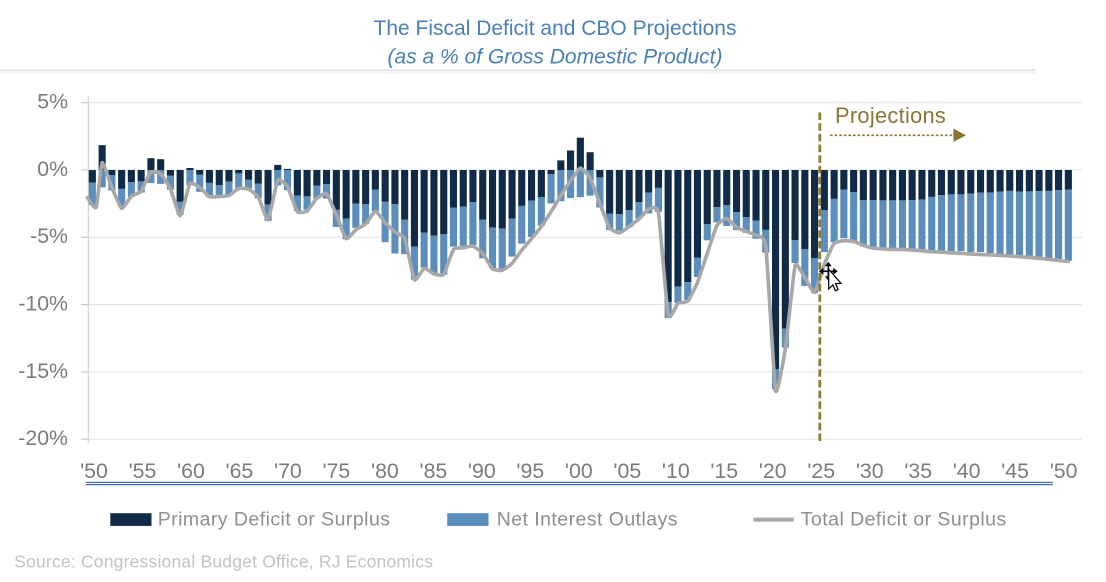 The width and height of the screenshot is (1106, 582). I want to click on svg-text: '70, so click(288, 471).